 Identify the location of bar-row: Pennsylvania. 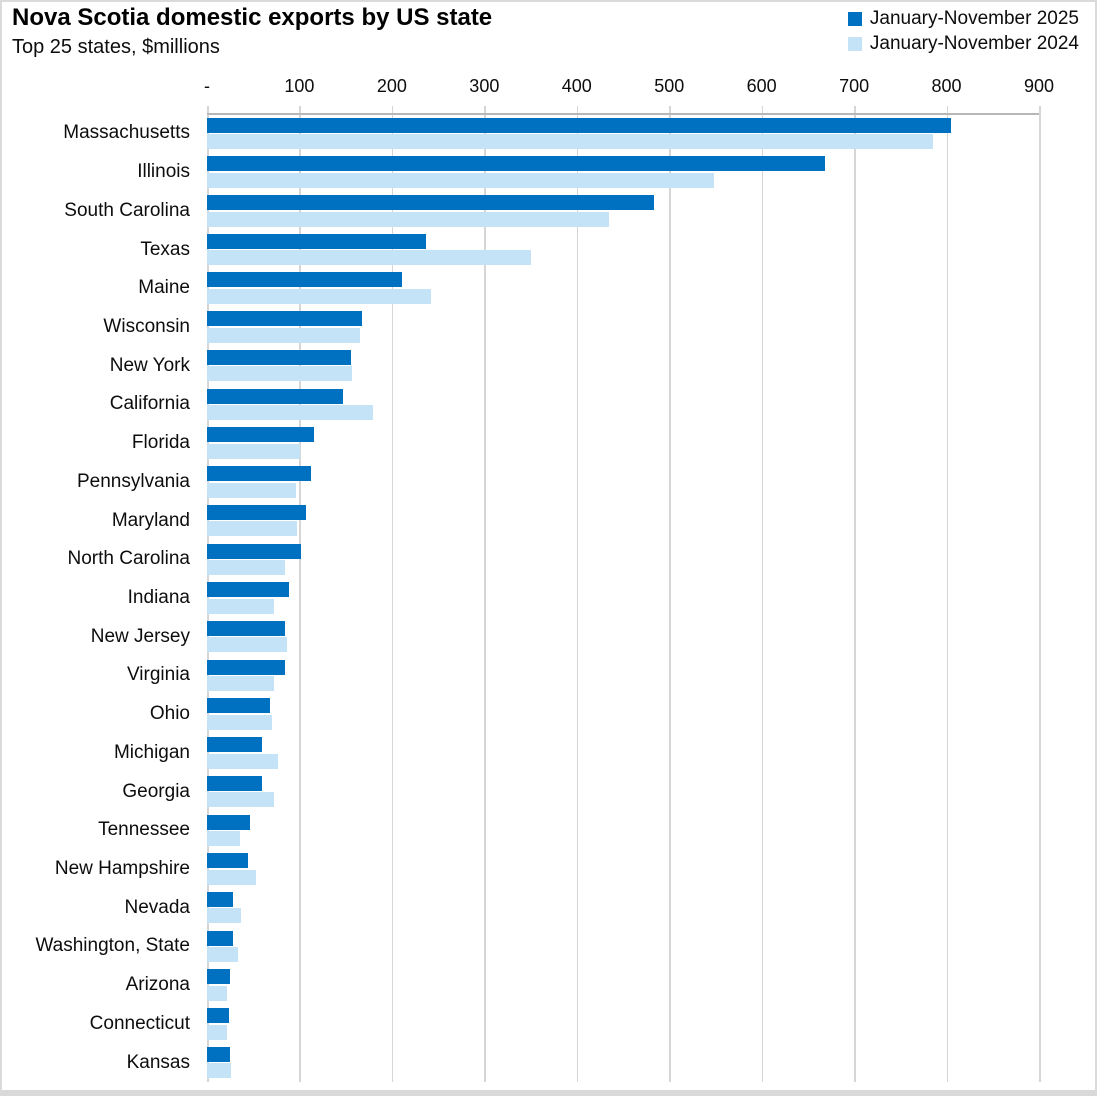
(558, 481).